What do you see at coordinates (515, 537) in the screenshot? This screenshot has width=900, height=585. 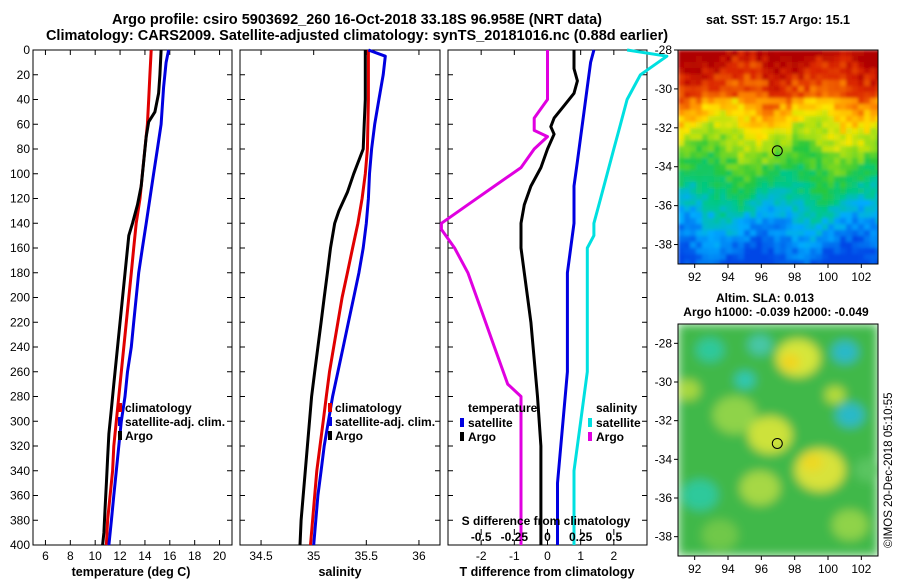 I see `s-tick-label: -0.25` at bounding box center [515, 537].